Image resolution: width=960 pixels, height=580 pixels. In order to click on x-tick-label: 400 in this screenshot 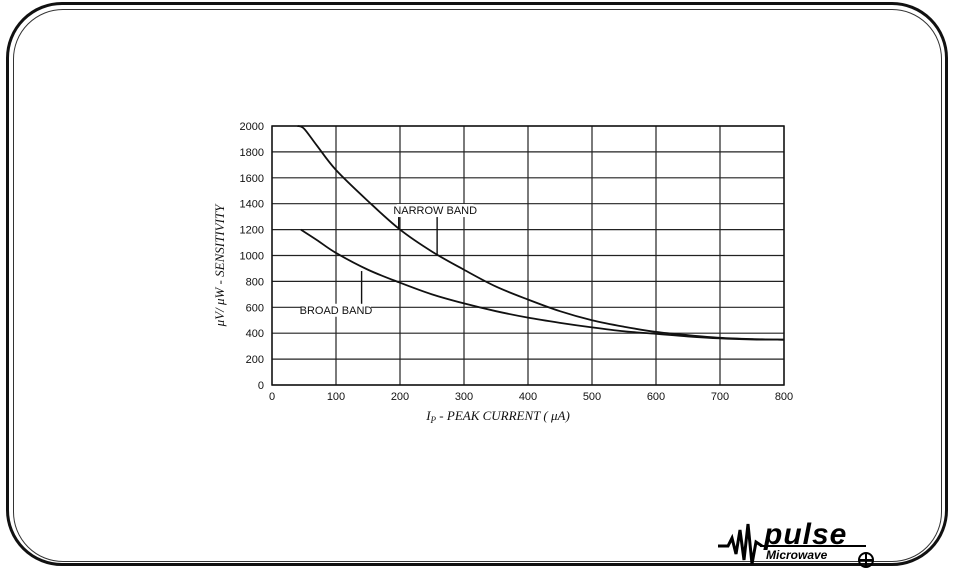, I will do `click(528, 397)`.